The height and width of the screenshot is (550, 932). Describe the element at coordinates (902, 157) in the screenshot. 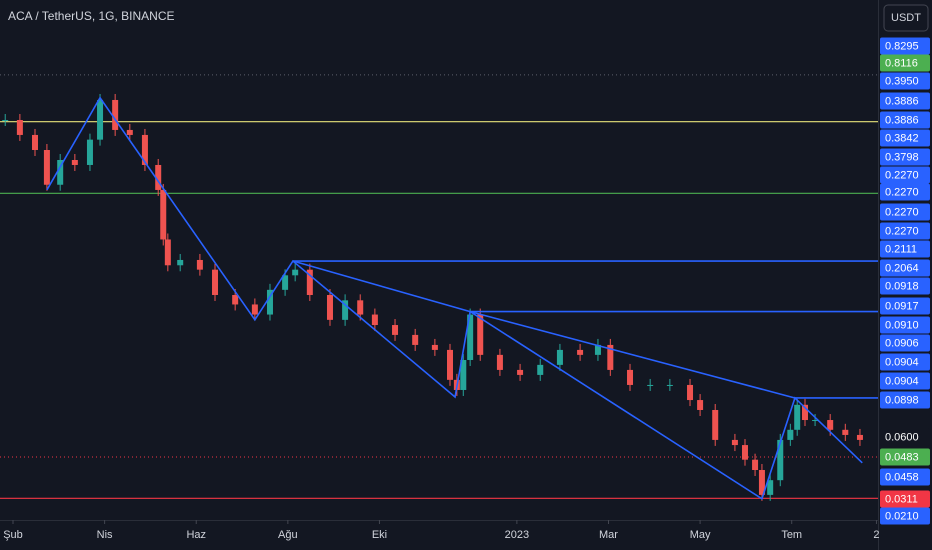

I see `price-tag-label: 0.3798` at that location.